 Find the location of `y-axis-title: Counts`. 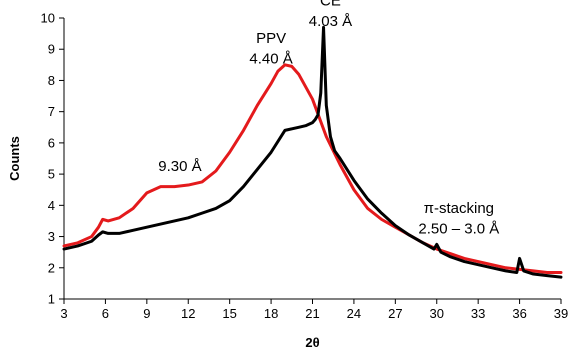

y-axis-title: Counts is located at coordinates (14, 158).